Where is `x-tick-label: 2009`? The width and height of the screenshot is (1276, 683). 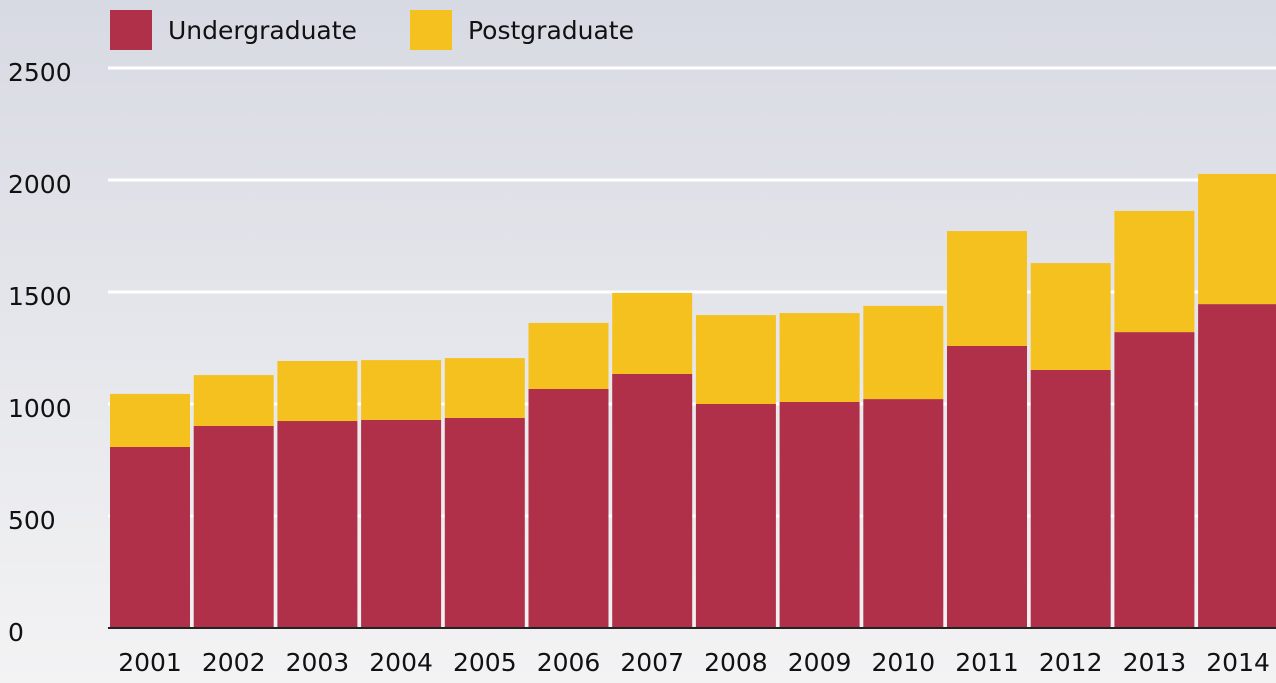
x-tick-label: 2009 is located at coordinates (820, 662).